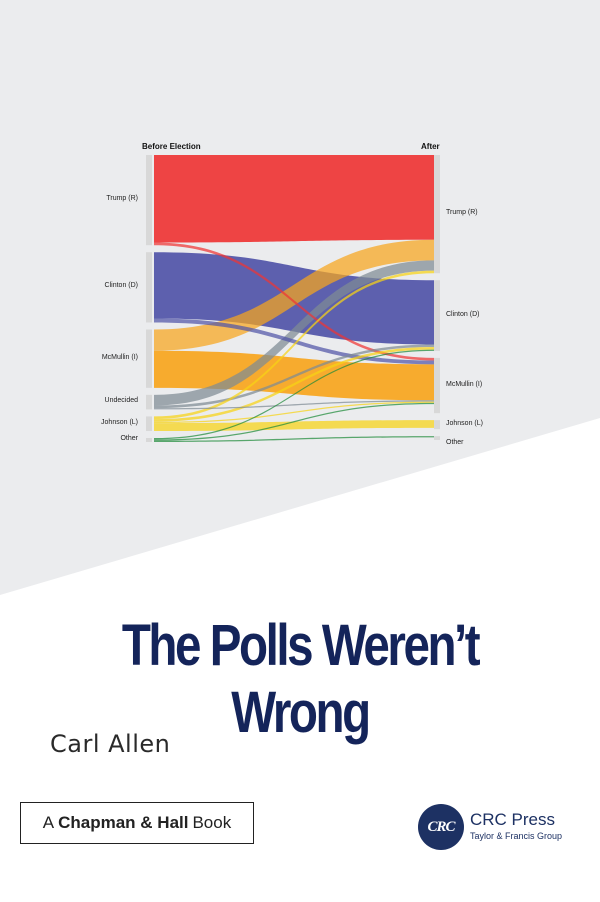 This screenshot has width=600, height=902. What do you see at coordinates (48, 822) in the screenshot?
I see `series-prefix: A` at bounding box center [48, 822].